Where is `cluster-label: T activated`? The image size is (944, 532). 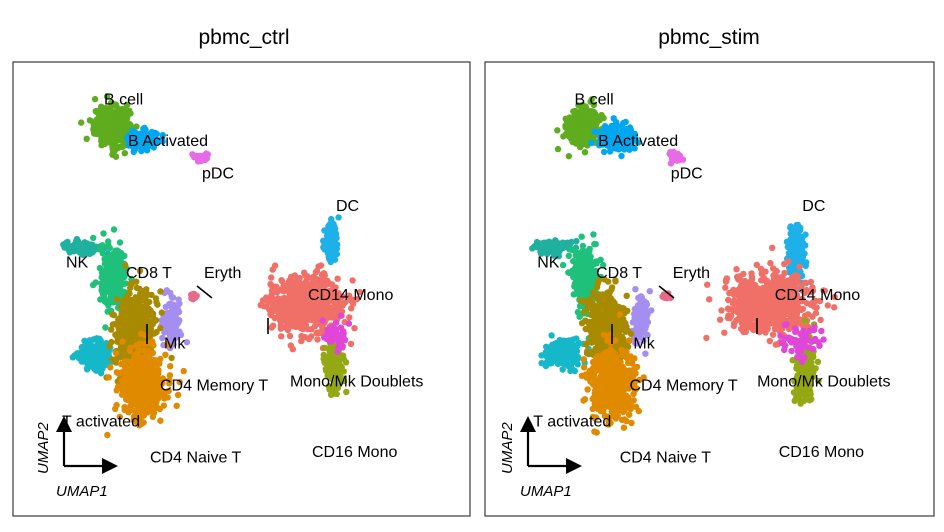 cluster-label: T activated is located at coordinates (101, 421).